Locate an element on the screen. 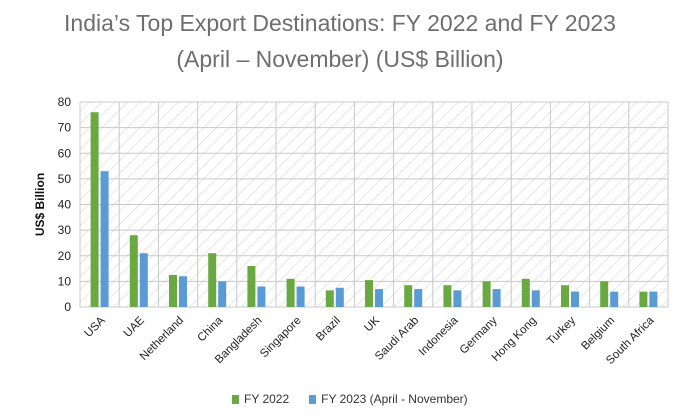  bar-fy2022-hong-kong is located at coordinates (525, 292).